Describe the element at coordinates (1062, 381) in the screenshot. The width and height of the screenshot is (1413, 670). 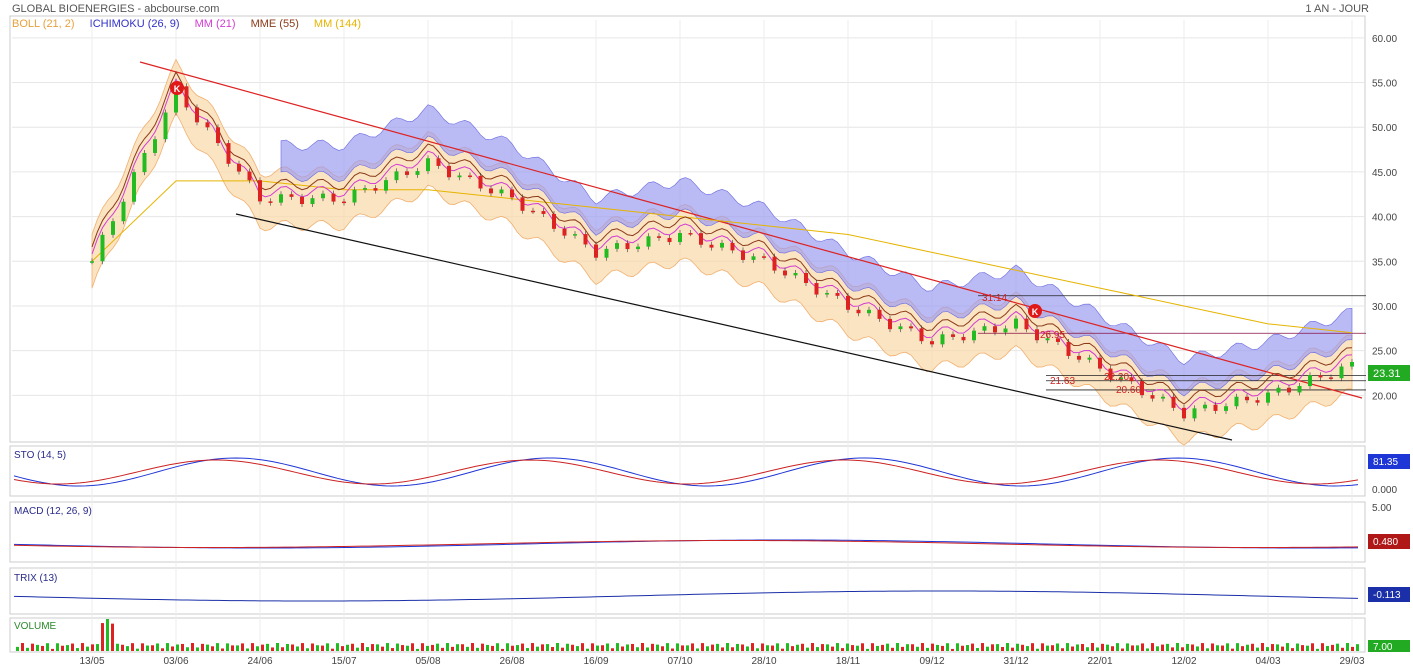
I see `annotation-21-63: 21.63` at that location.